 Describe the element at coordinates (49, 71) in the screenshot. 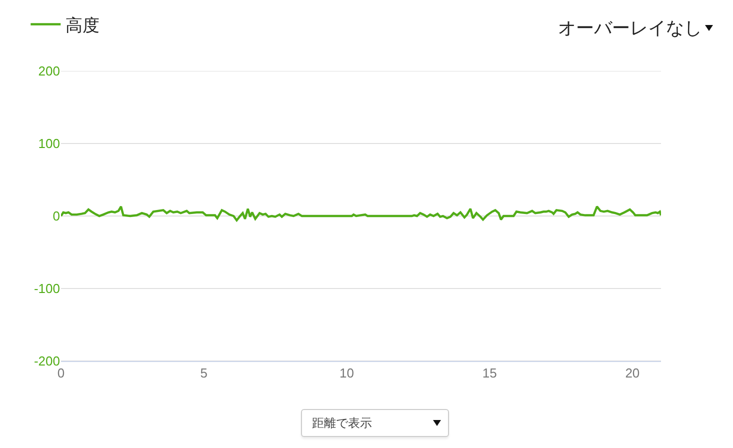

I see `y-tick-label: 200` at that location.